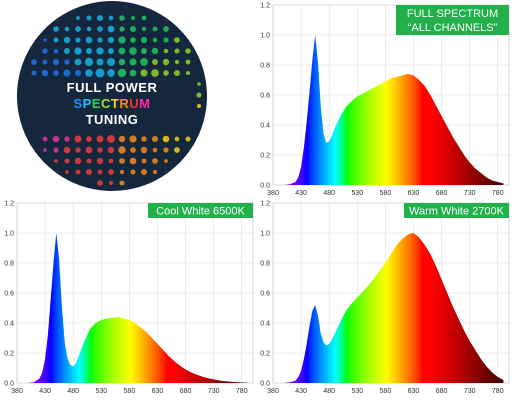 This screenshot has width=512, height=405. Describe the element at coordinates (265, 36) in the screenshot. I see `y-tick-label: 1.0` at that location.